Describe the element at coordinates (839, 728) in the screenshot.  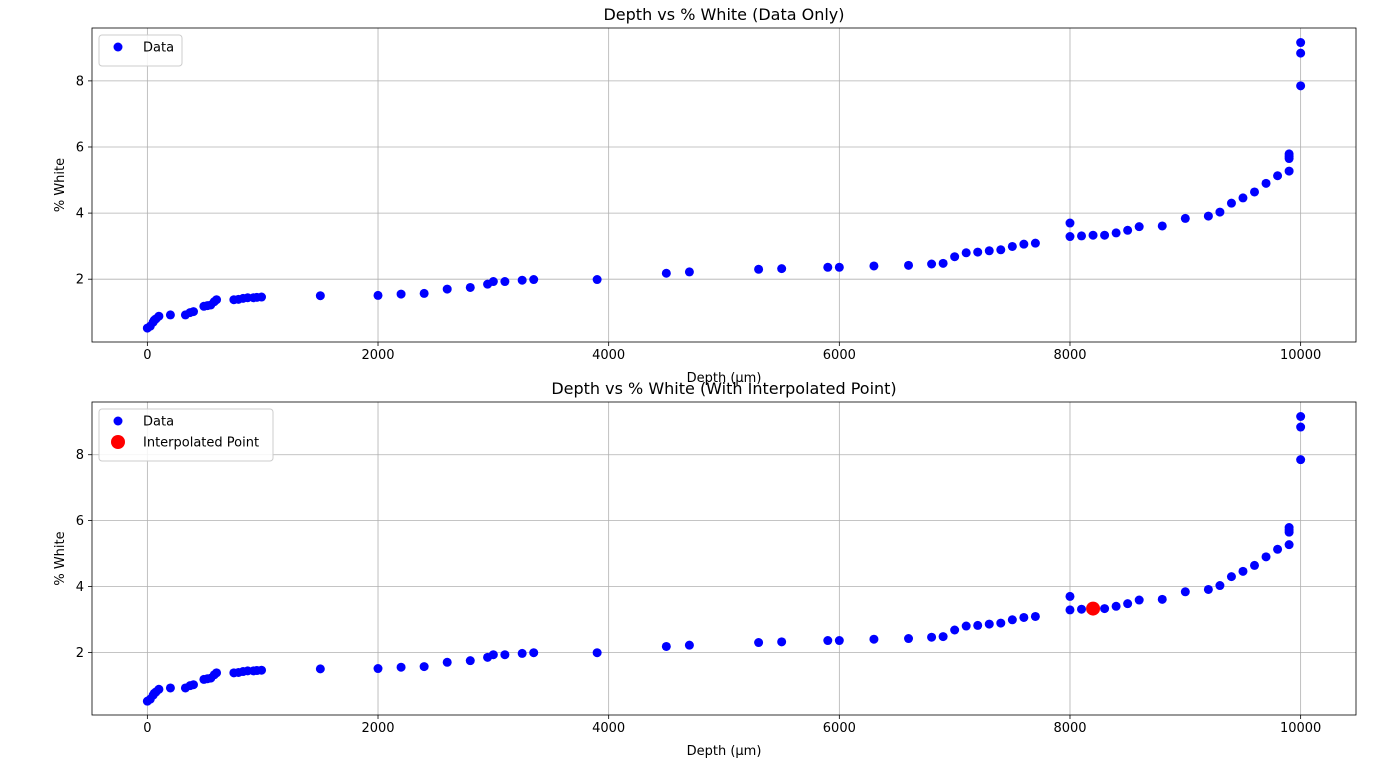
I see `x-tick-label: 6000` at that location.